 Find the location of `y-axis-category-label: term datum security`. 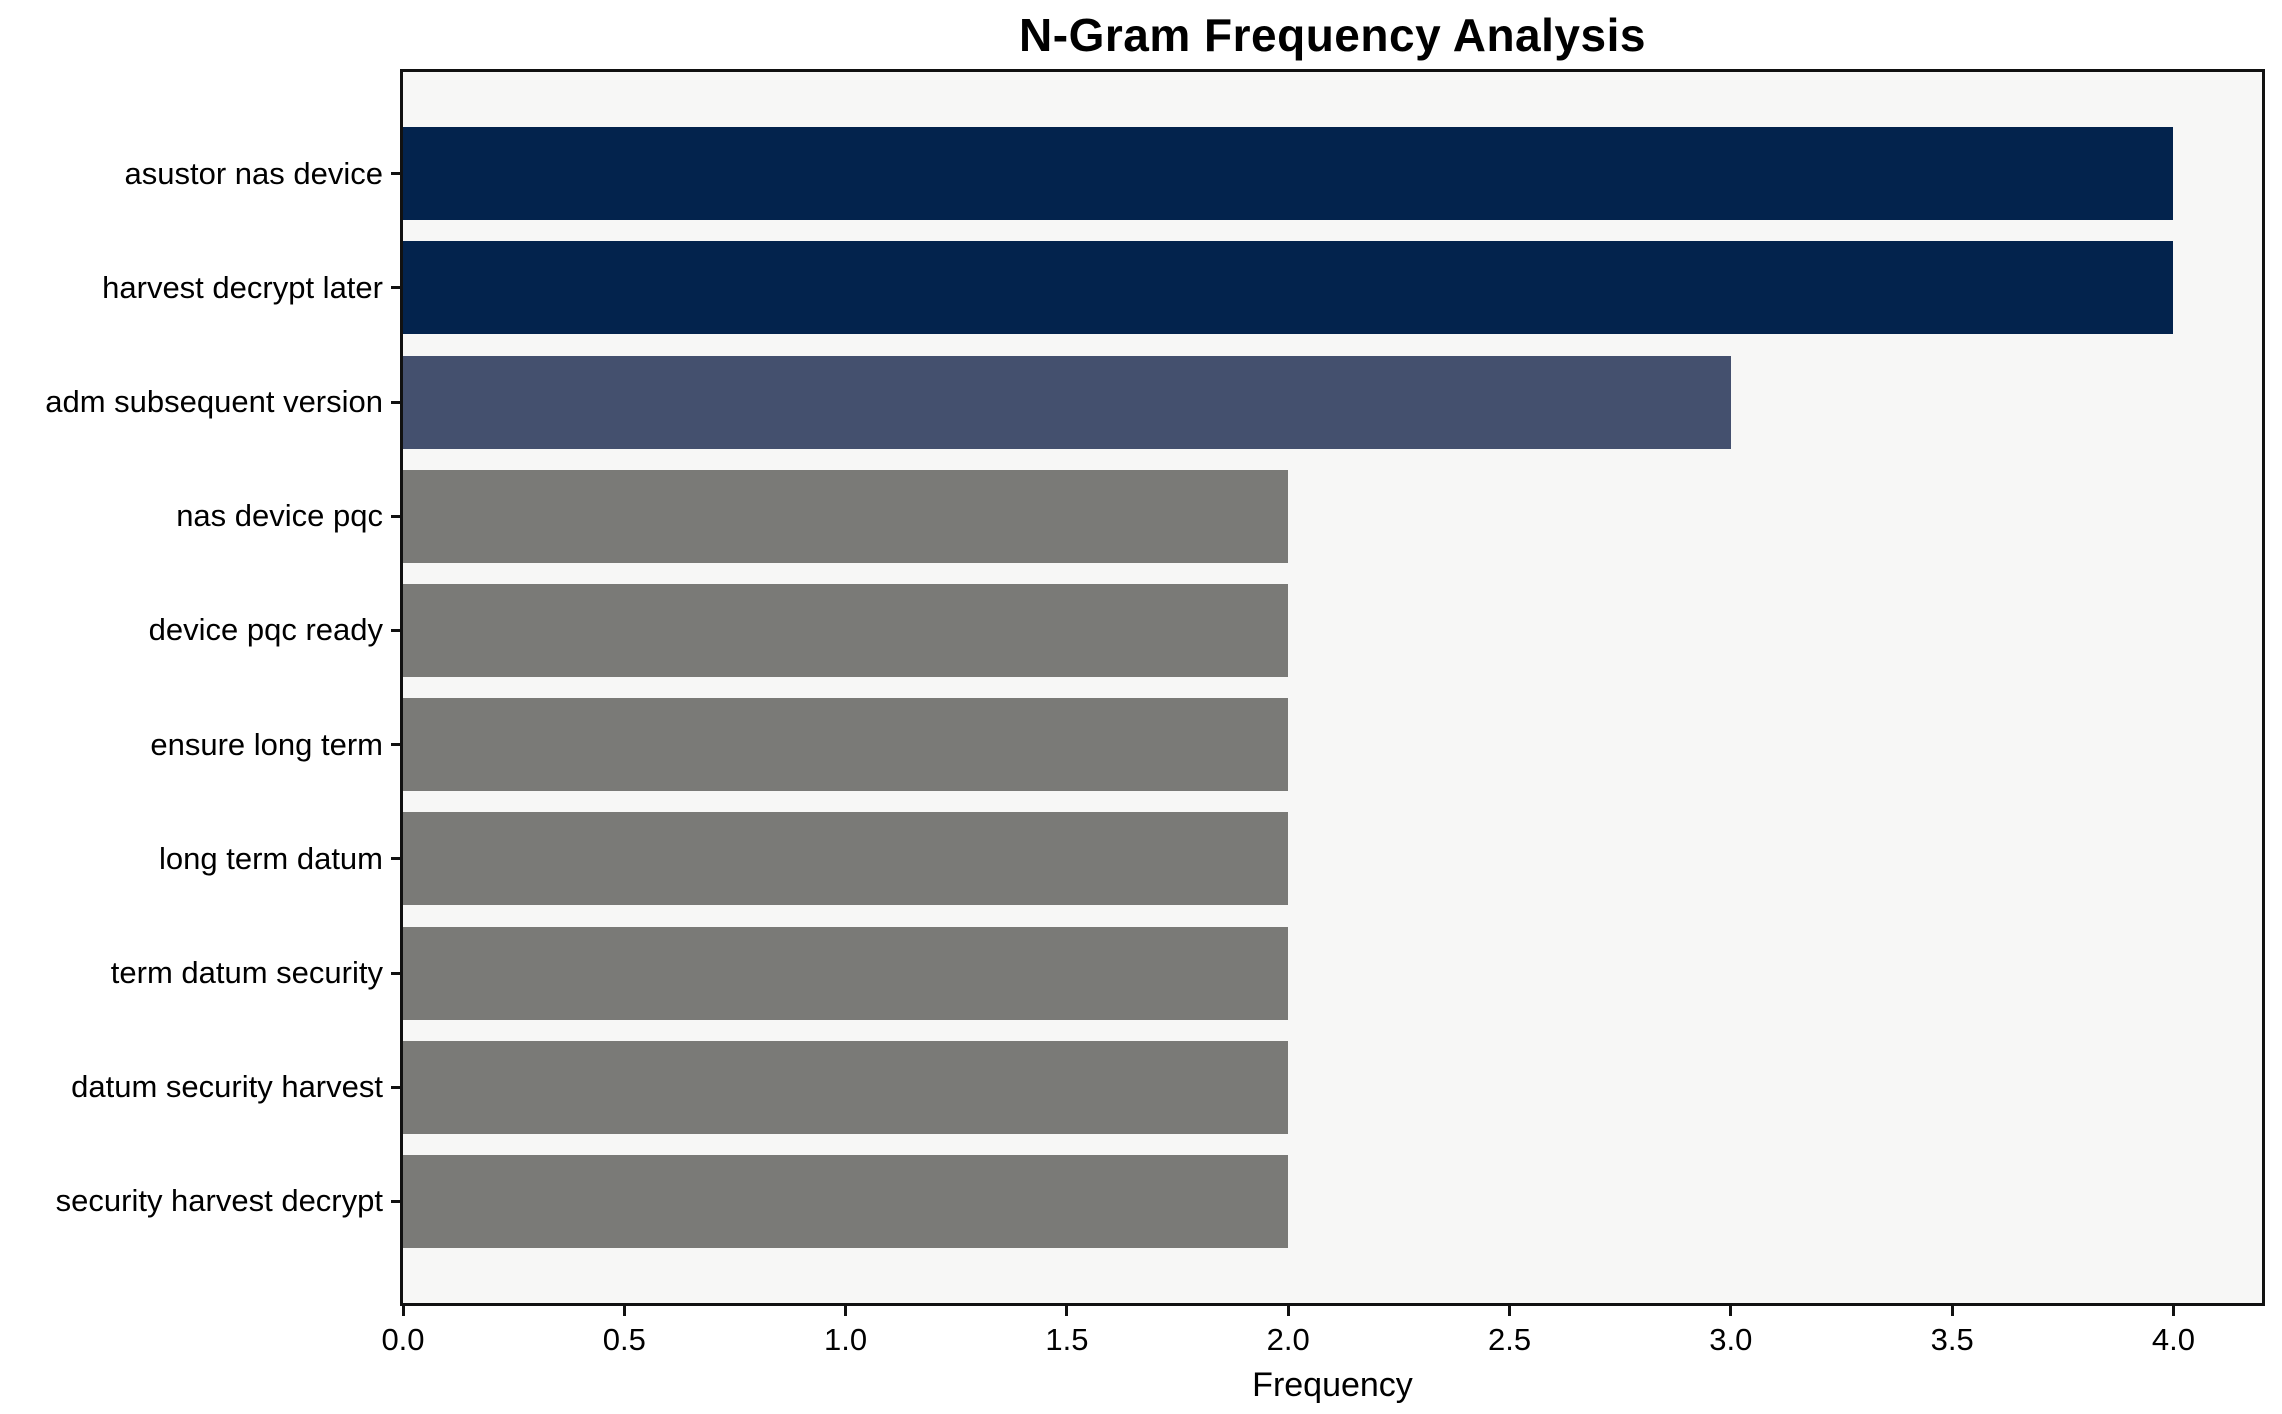

y-axis-category-label: term datum security is located at coordinates (246, 972).